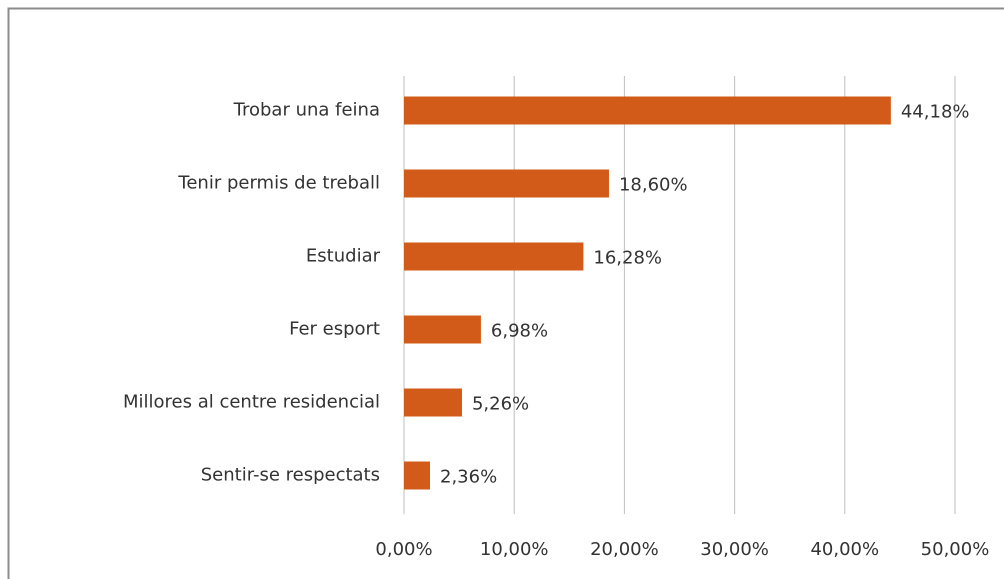 This screenshot has width=1004, height=579. I want to click on y-tick-label: Estudiar, so click(343, 256).